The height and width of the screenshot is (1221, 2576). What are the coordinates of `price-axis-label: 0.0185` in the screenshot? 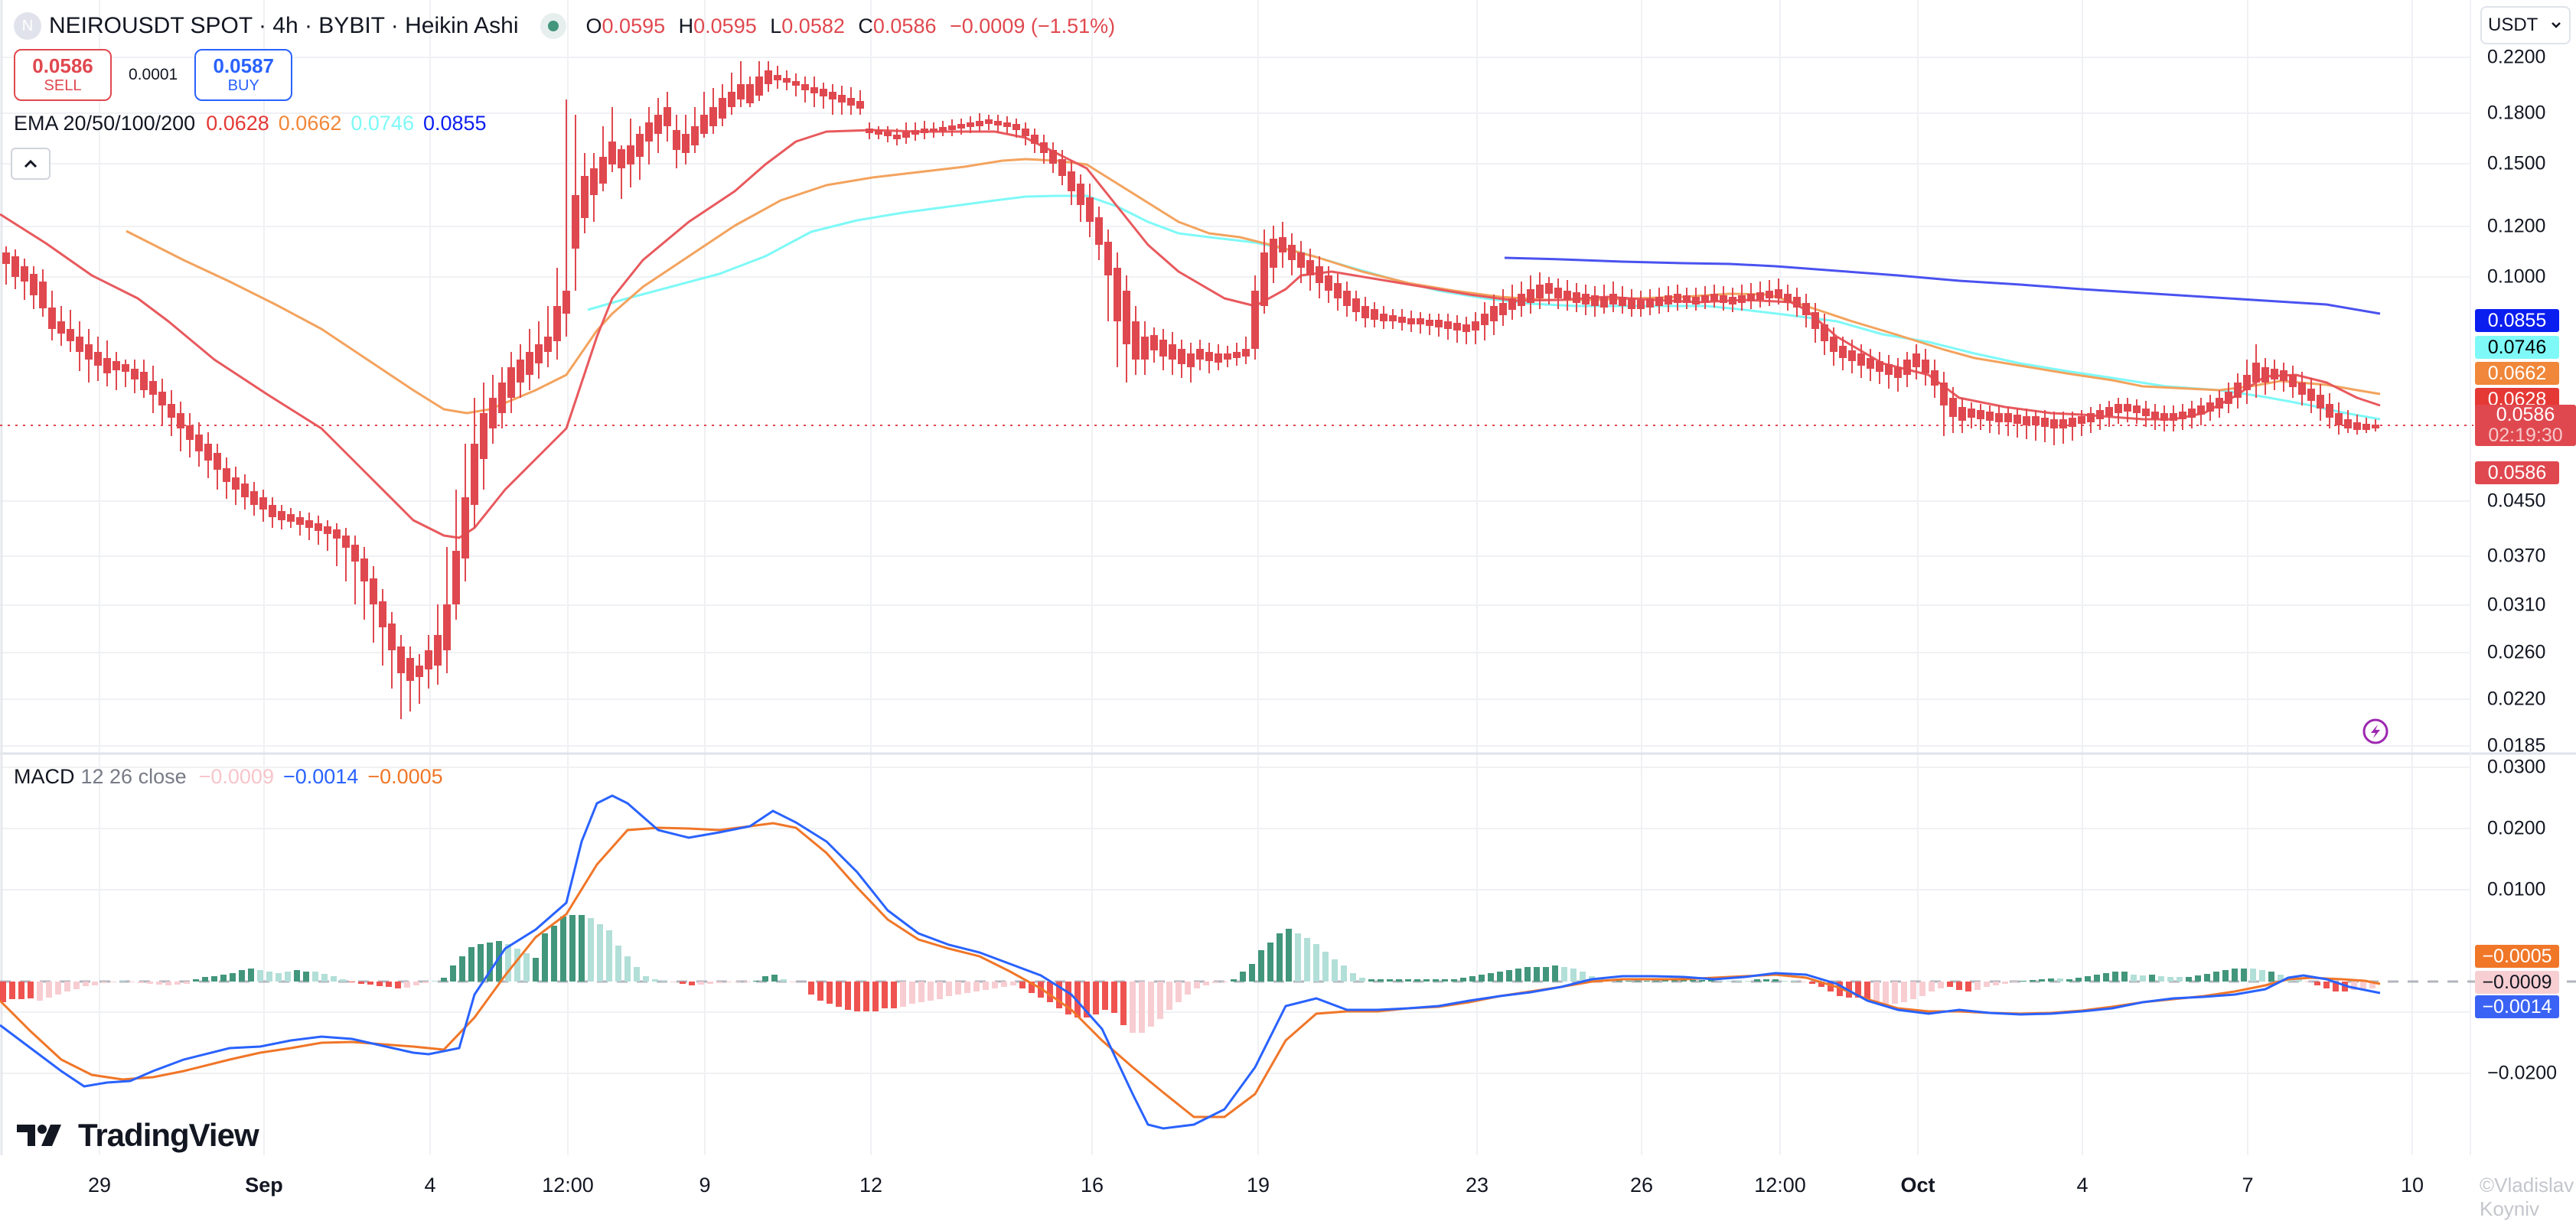 It's located at (2516, 745).